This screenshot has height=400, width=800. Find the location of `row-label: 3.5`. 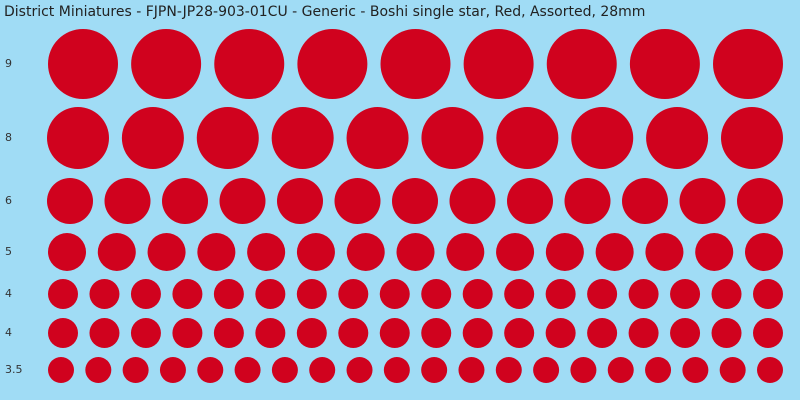

row-label: 3.5 is located at coordinates (14, 369).